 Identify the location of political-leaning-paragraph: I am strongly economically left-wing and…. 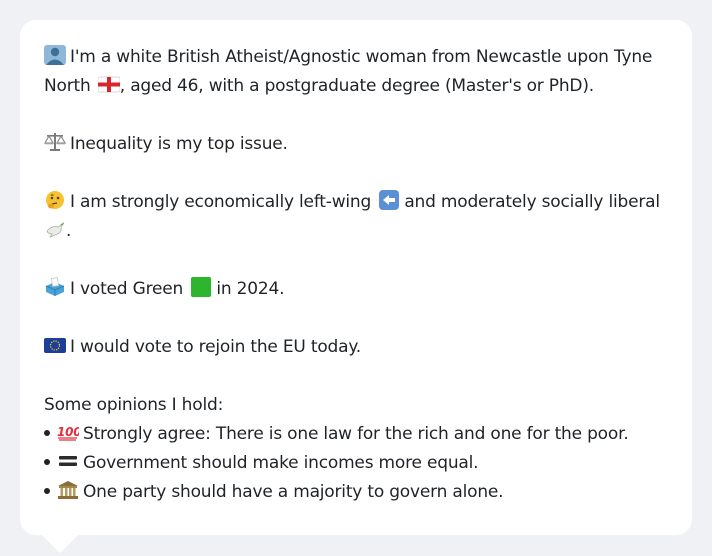
(356, 217).